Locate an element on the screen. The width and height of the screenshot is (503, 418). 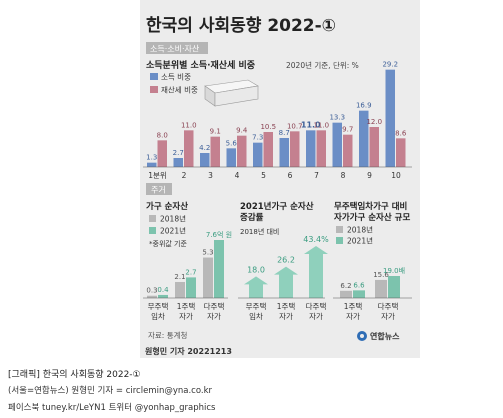
asset-tax-bar-label: 12.0 is located at coordinates (374, 122).